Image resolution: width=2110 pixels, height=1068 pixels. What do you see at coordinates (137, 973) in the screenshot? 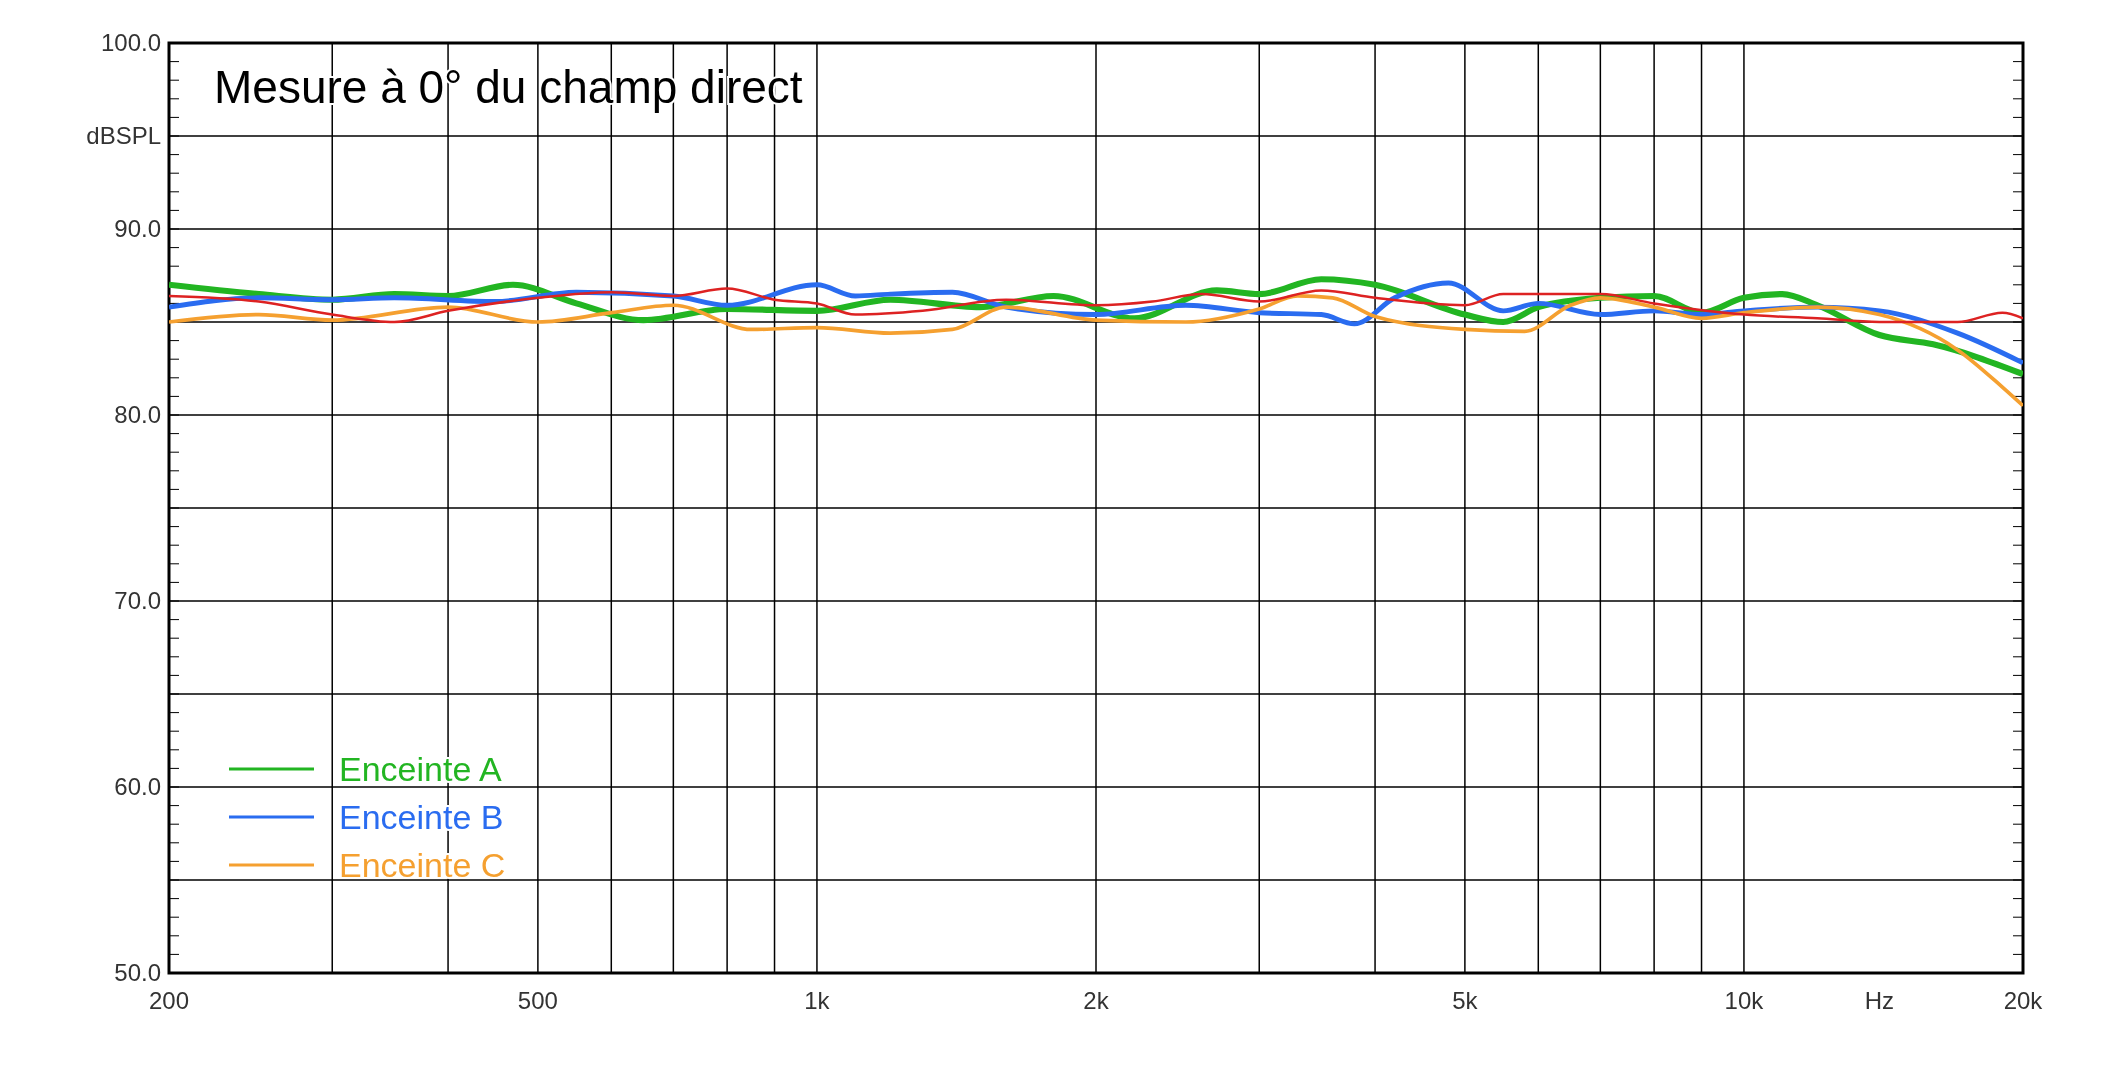
I see `y-tick-label: 50.0` at bounding box center [137, 973].